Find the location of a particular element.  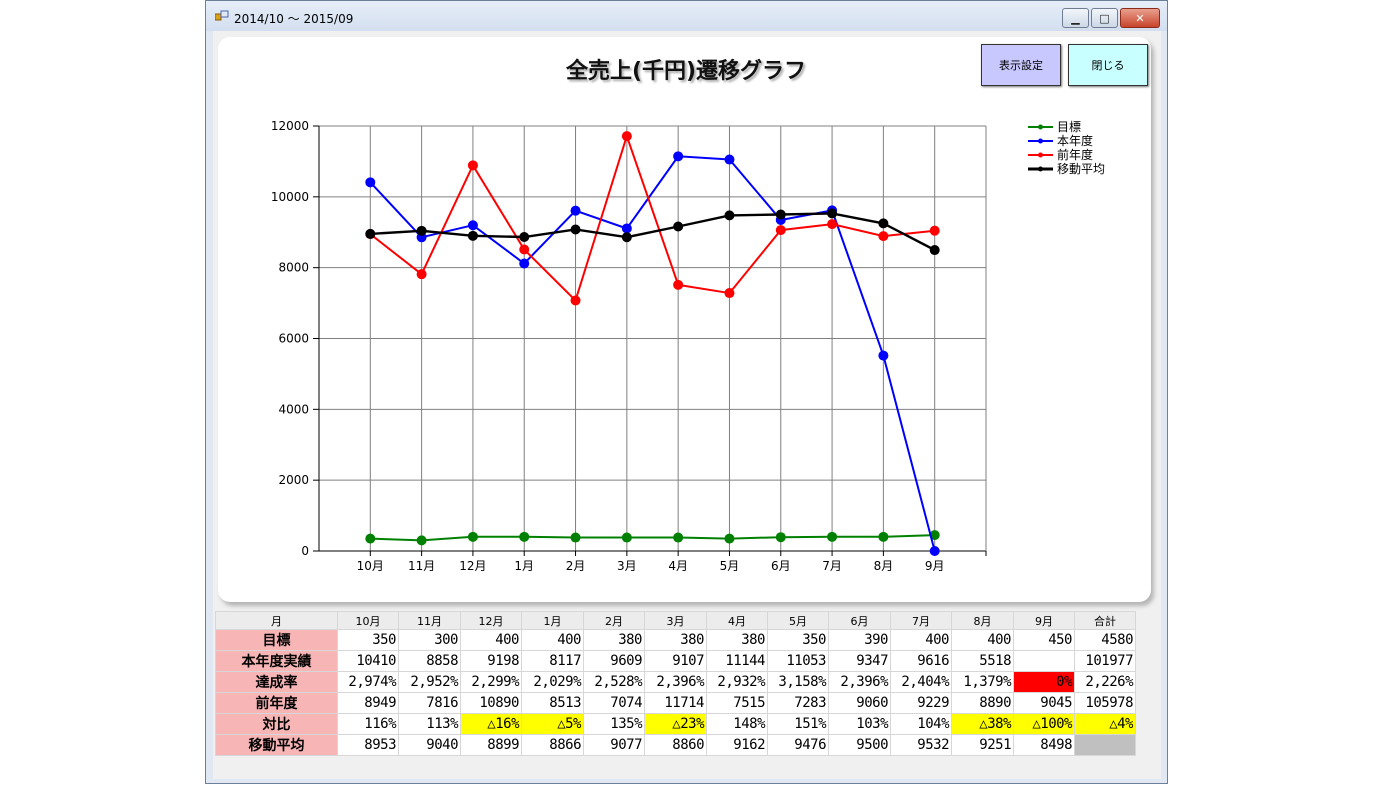

table-cell: 9251 is located at coordinates (982, 745).